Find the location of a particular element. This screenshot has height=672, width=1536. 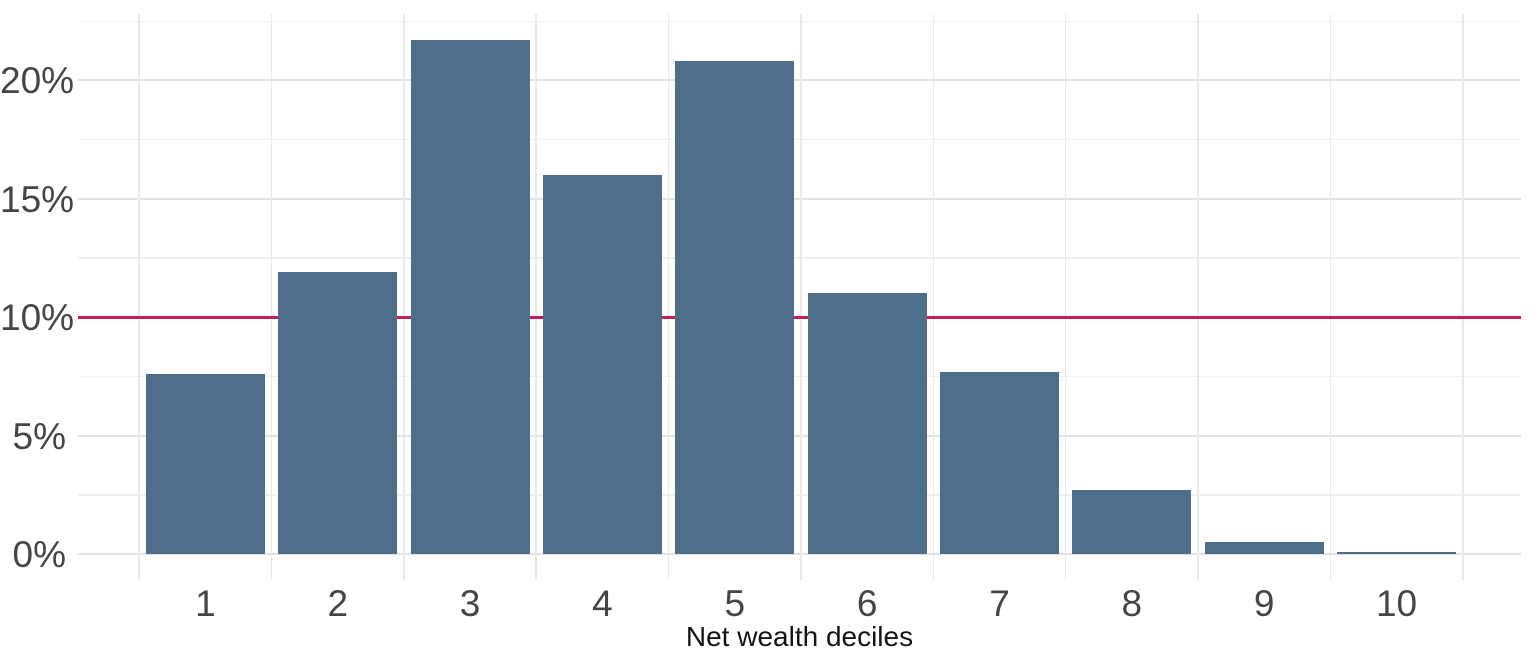

x-tick-label: 5 is located at coordinates (735, 603).